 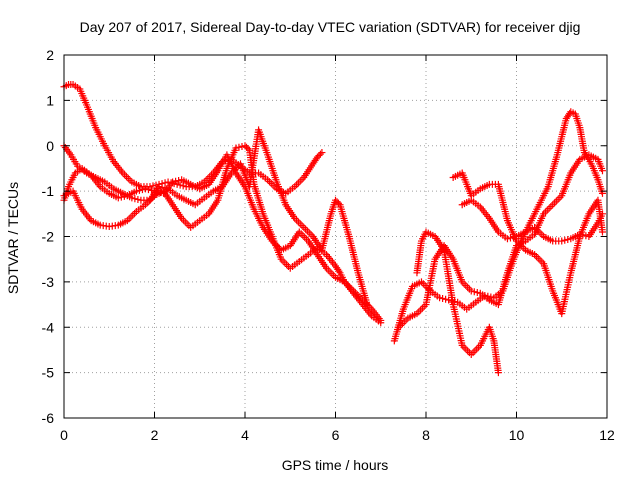 I want to click on y-tick-label: -4, so click(x=48, y=327).